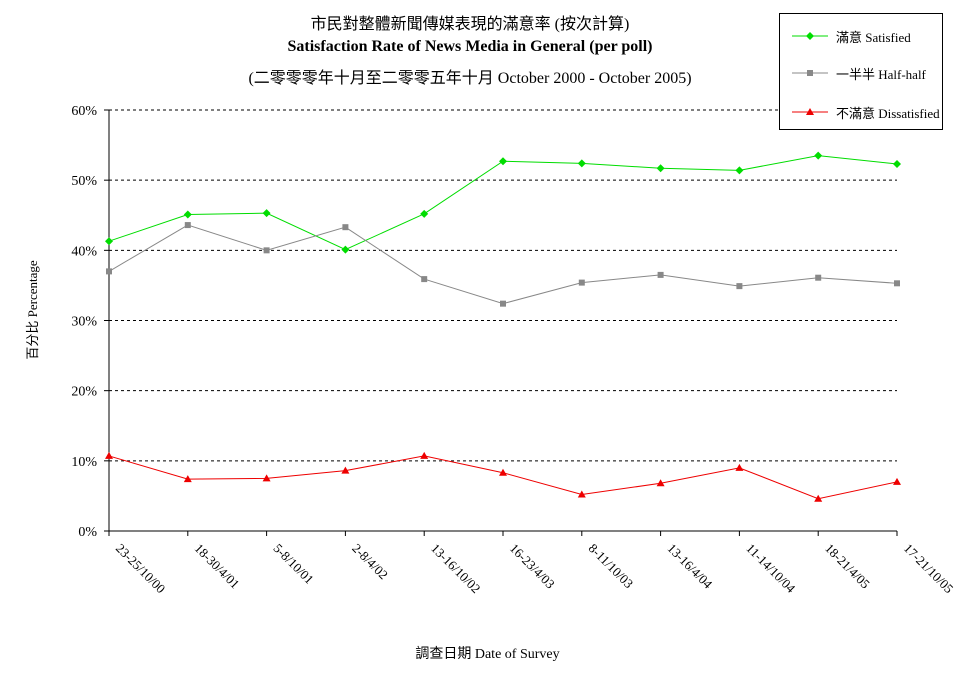 This screenshot has width=975, height=680. Describe the element at coordinates (929, 569) in the screenshot. I see `x-tick-label: 17-21/10/05` at that location.